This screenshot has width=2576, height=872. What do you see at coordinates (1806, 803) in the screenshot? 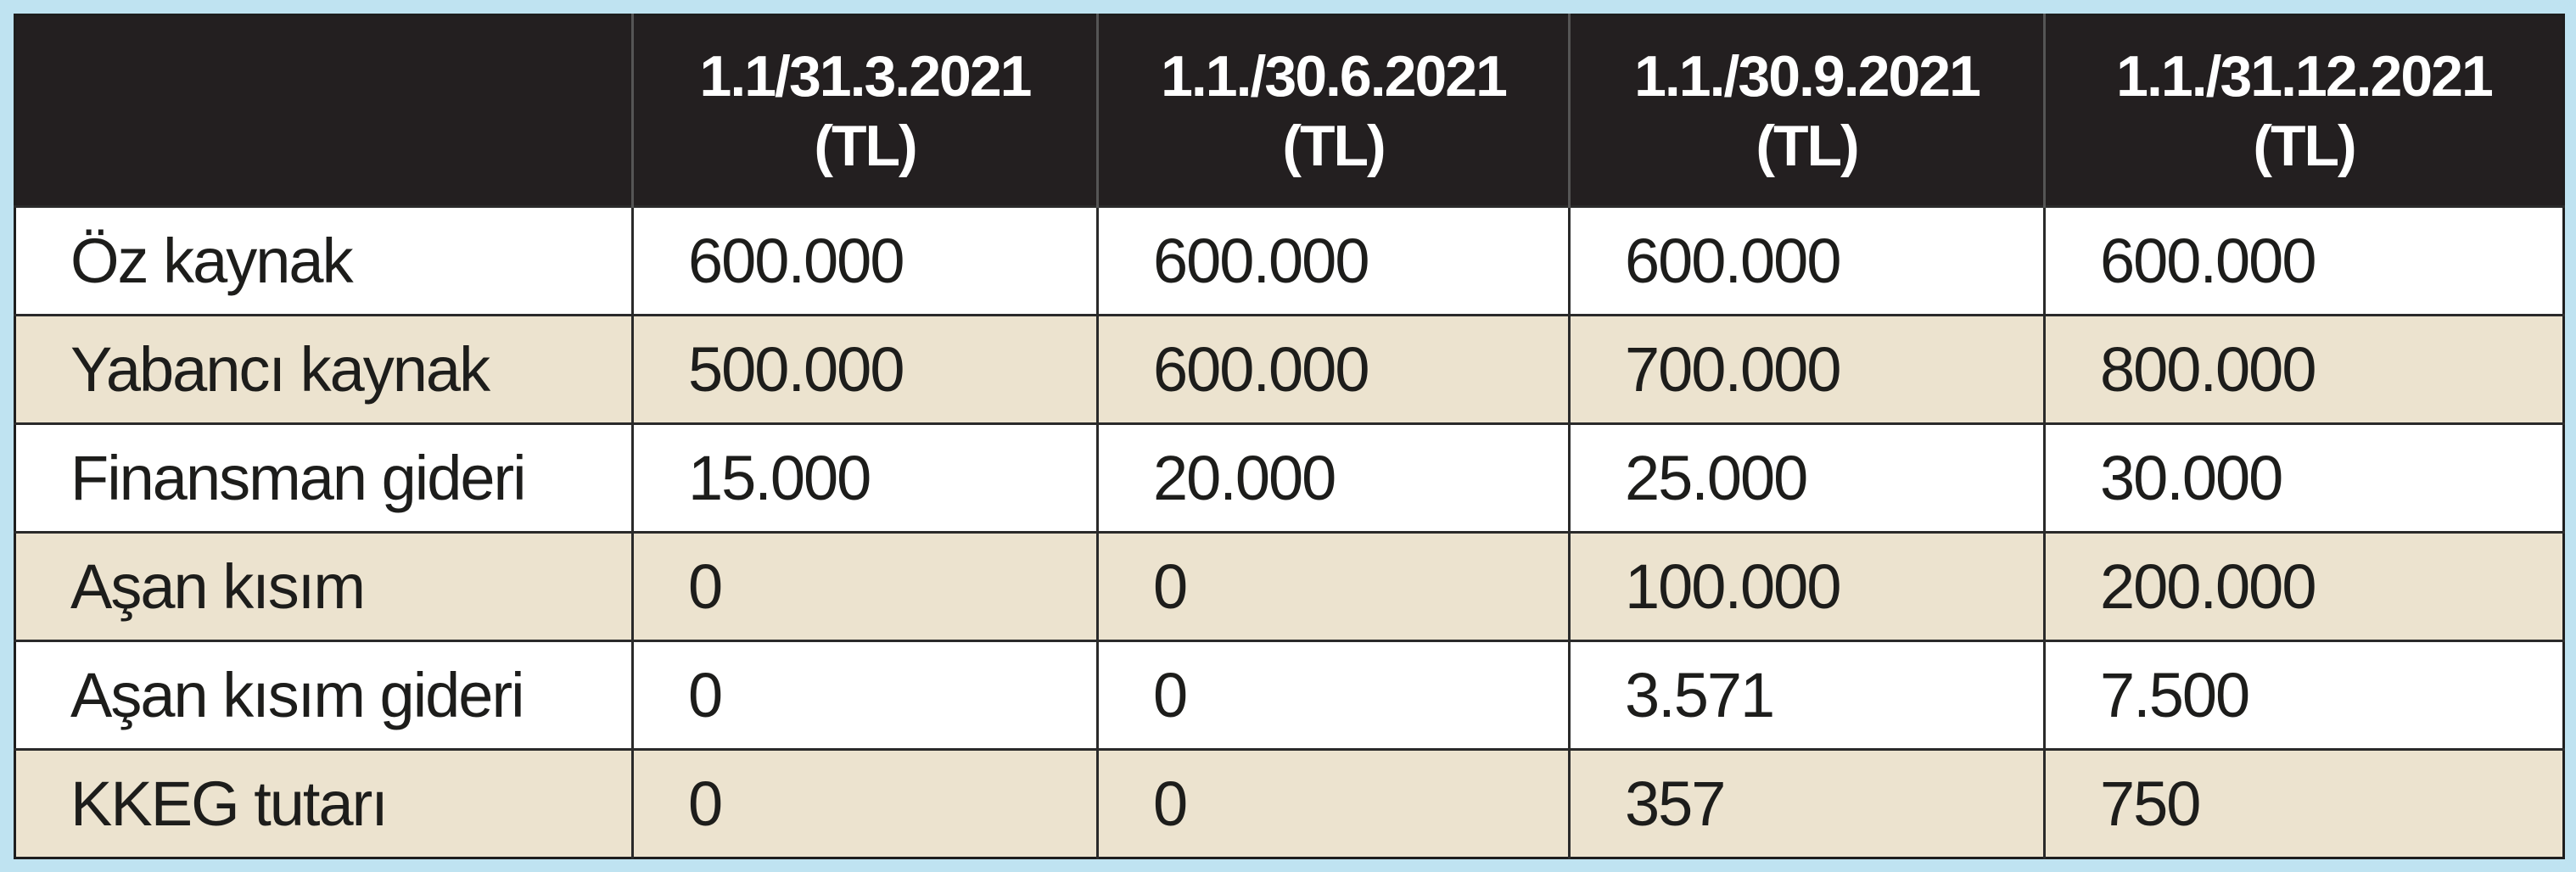
I see `cell-value: 357` at bounding box center [1806, 803].